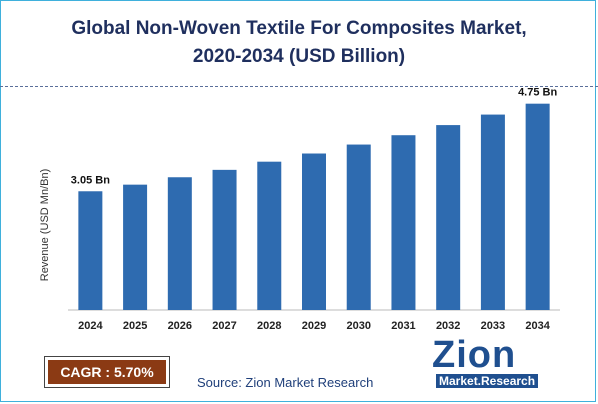  Describe the element at coordinates (299, 86) in the screenshot. I see `title-divider` at that location.